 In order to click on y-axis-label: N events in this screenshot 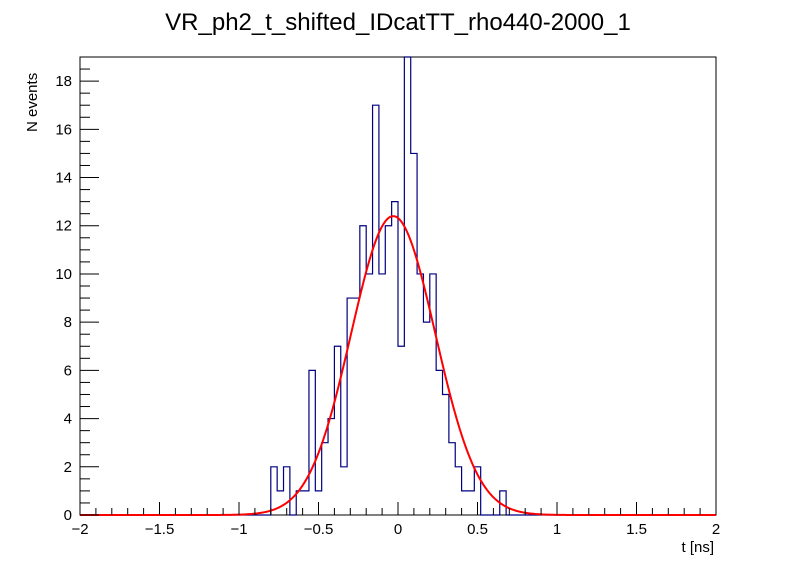, I will do `click(32, 102)`.